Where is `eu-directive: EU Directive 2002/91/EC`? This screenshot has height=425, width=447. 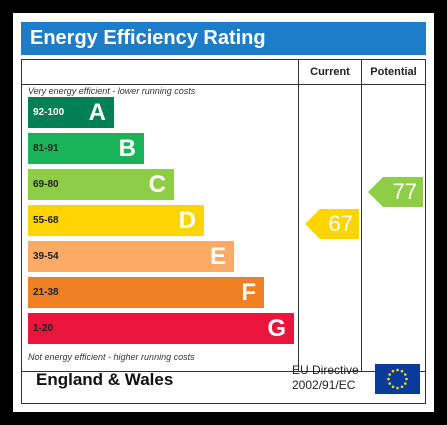
eu-directive: EU Directive 2002/91/EC is located at coordinates (325, 378).